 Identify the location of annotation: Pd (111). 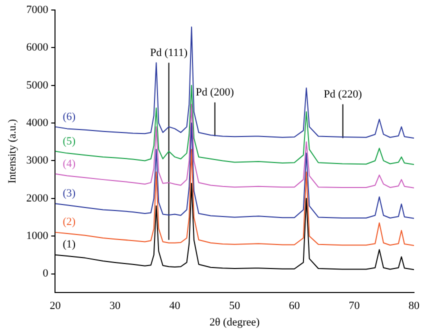
(169, 53).